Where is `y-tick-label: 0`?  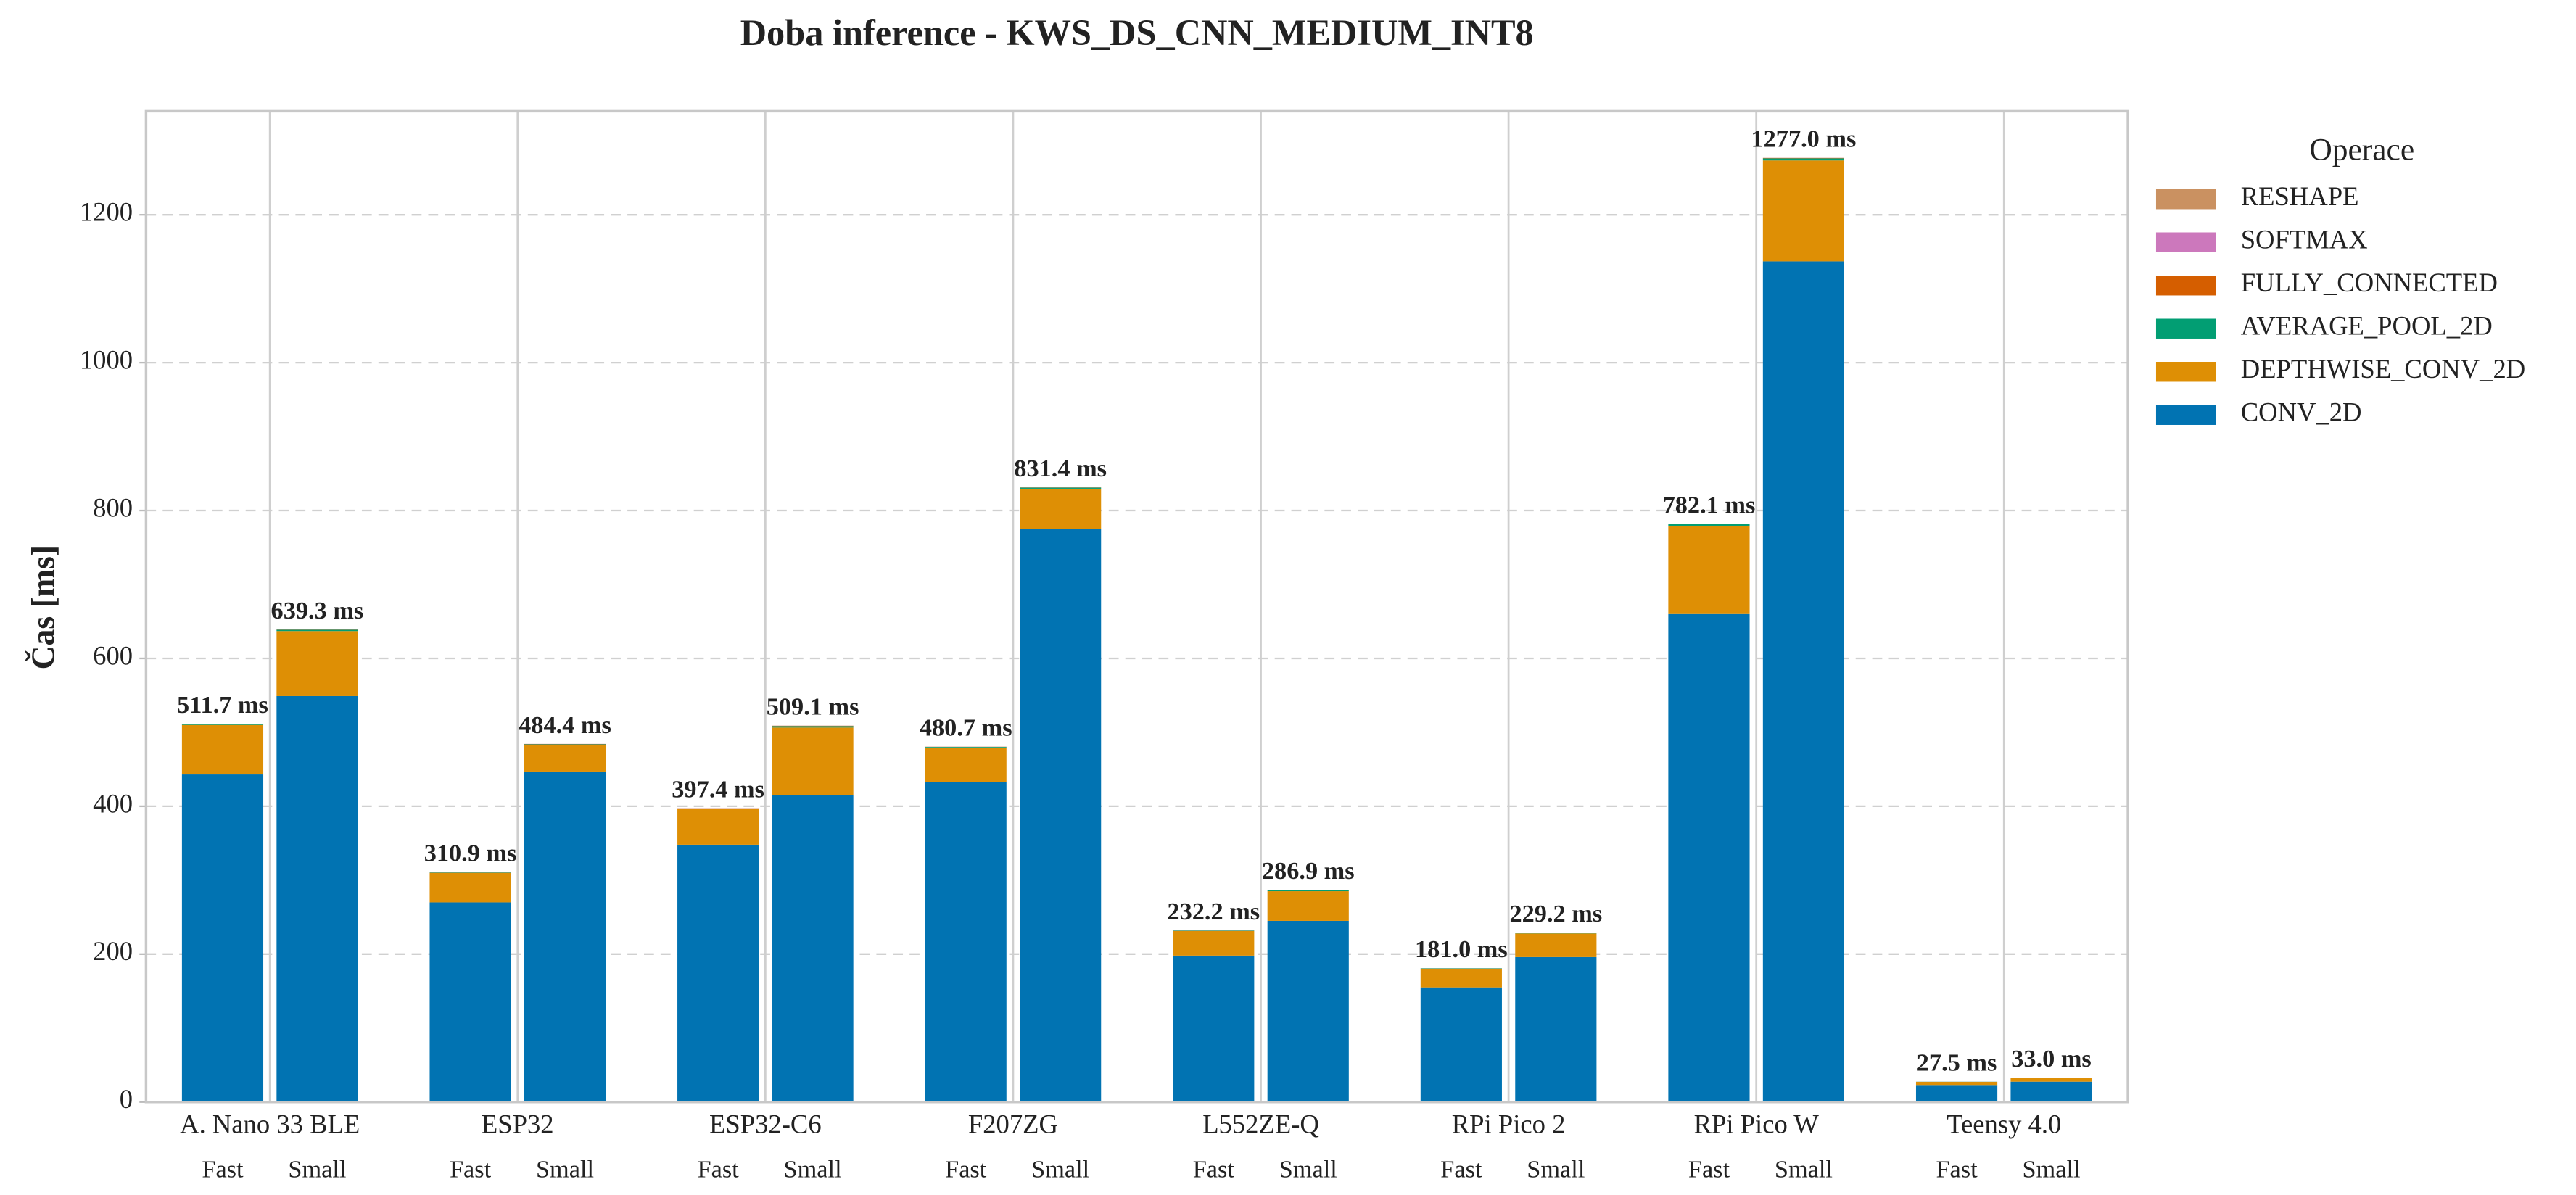 y-tick-label: 0 is located at coordinates (126, 1099).